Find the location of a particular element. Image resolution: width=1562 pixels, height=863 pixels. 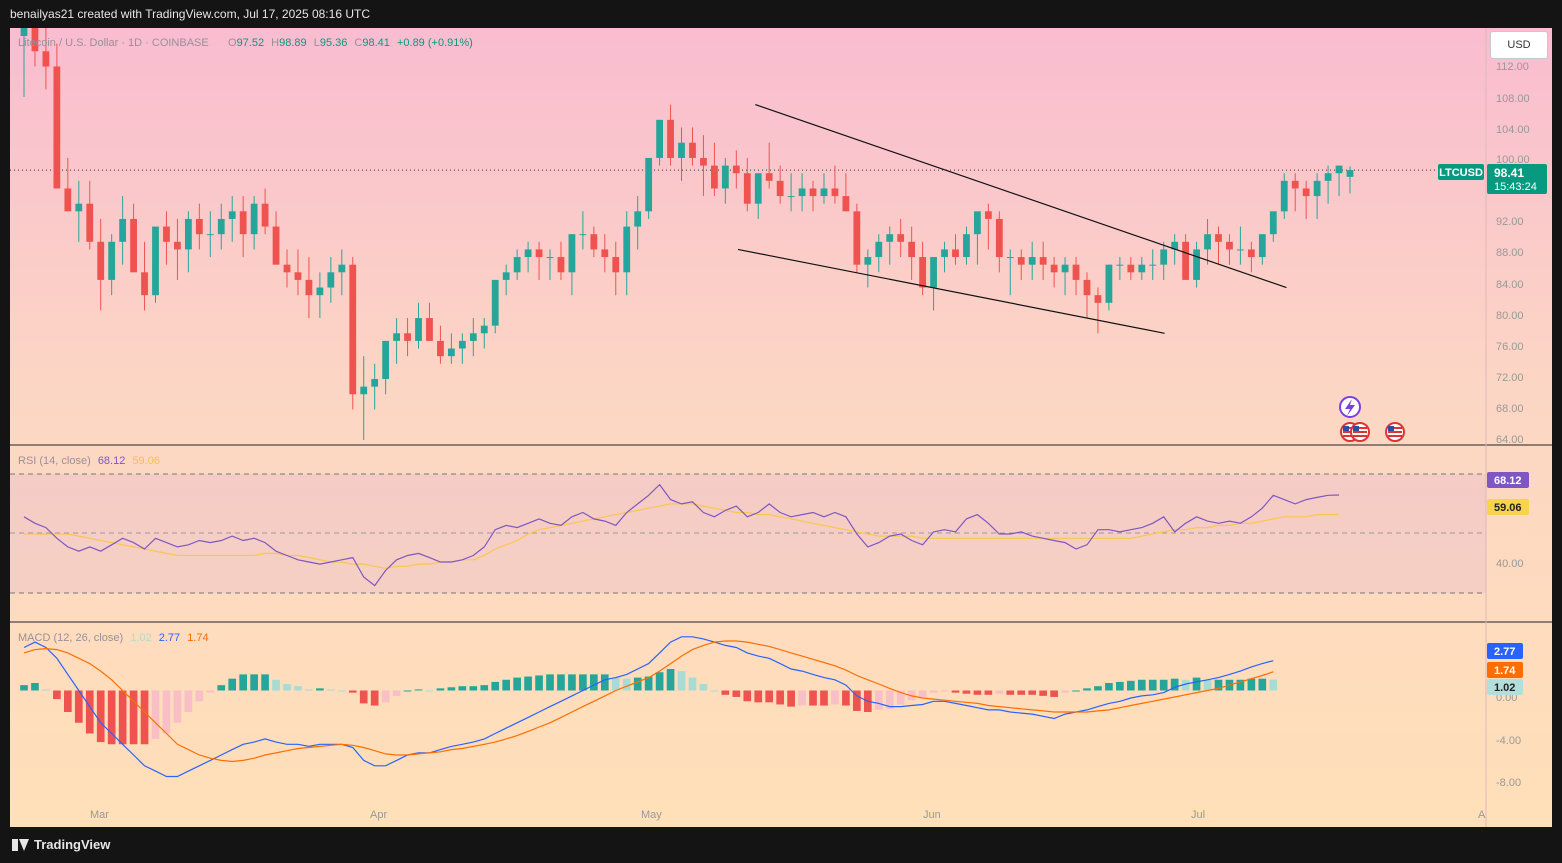

legend-h-value: 98.89 is located at coordinates (293, 43).